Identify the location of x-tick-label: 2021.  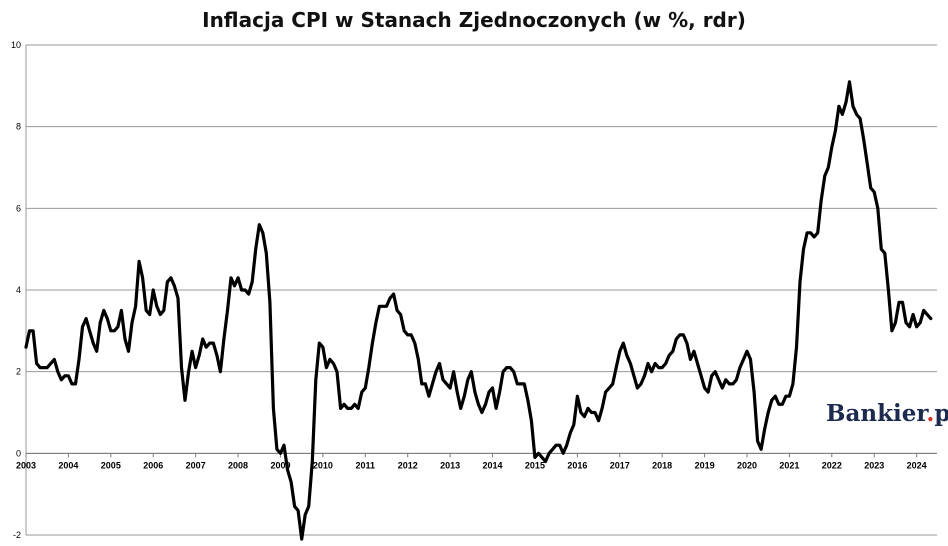
(789, 465).